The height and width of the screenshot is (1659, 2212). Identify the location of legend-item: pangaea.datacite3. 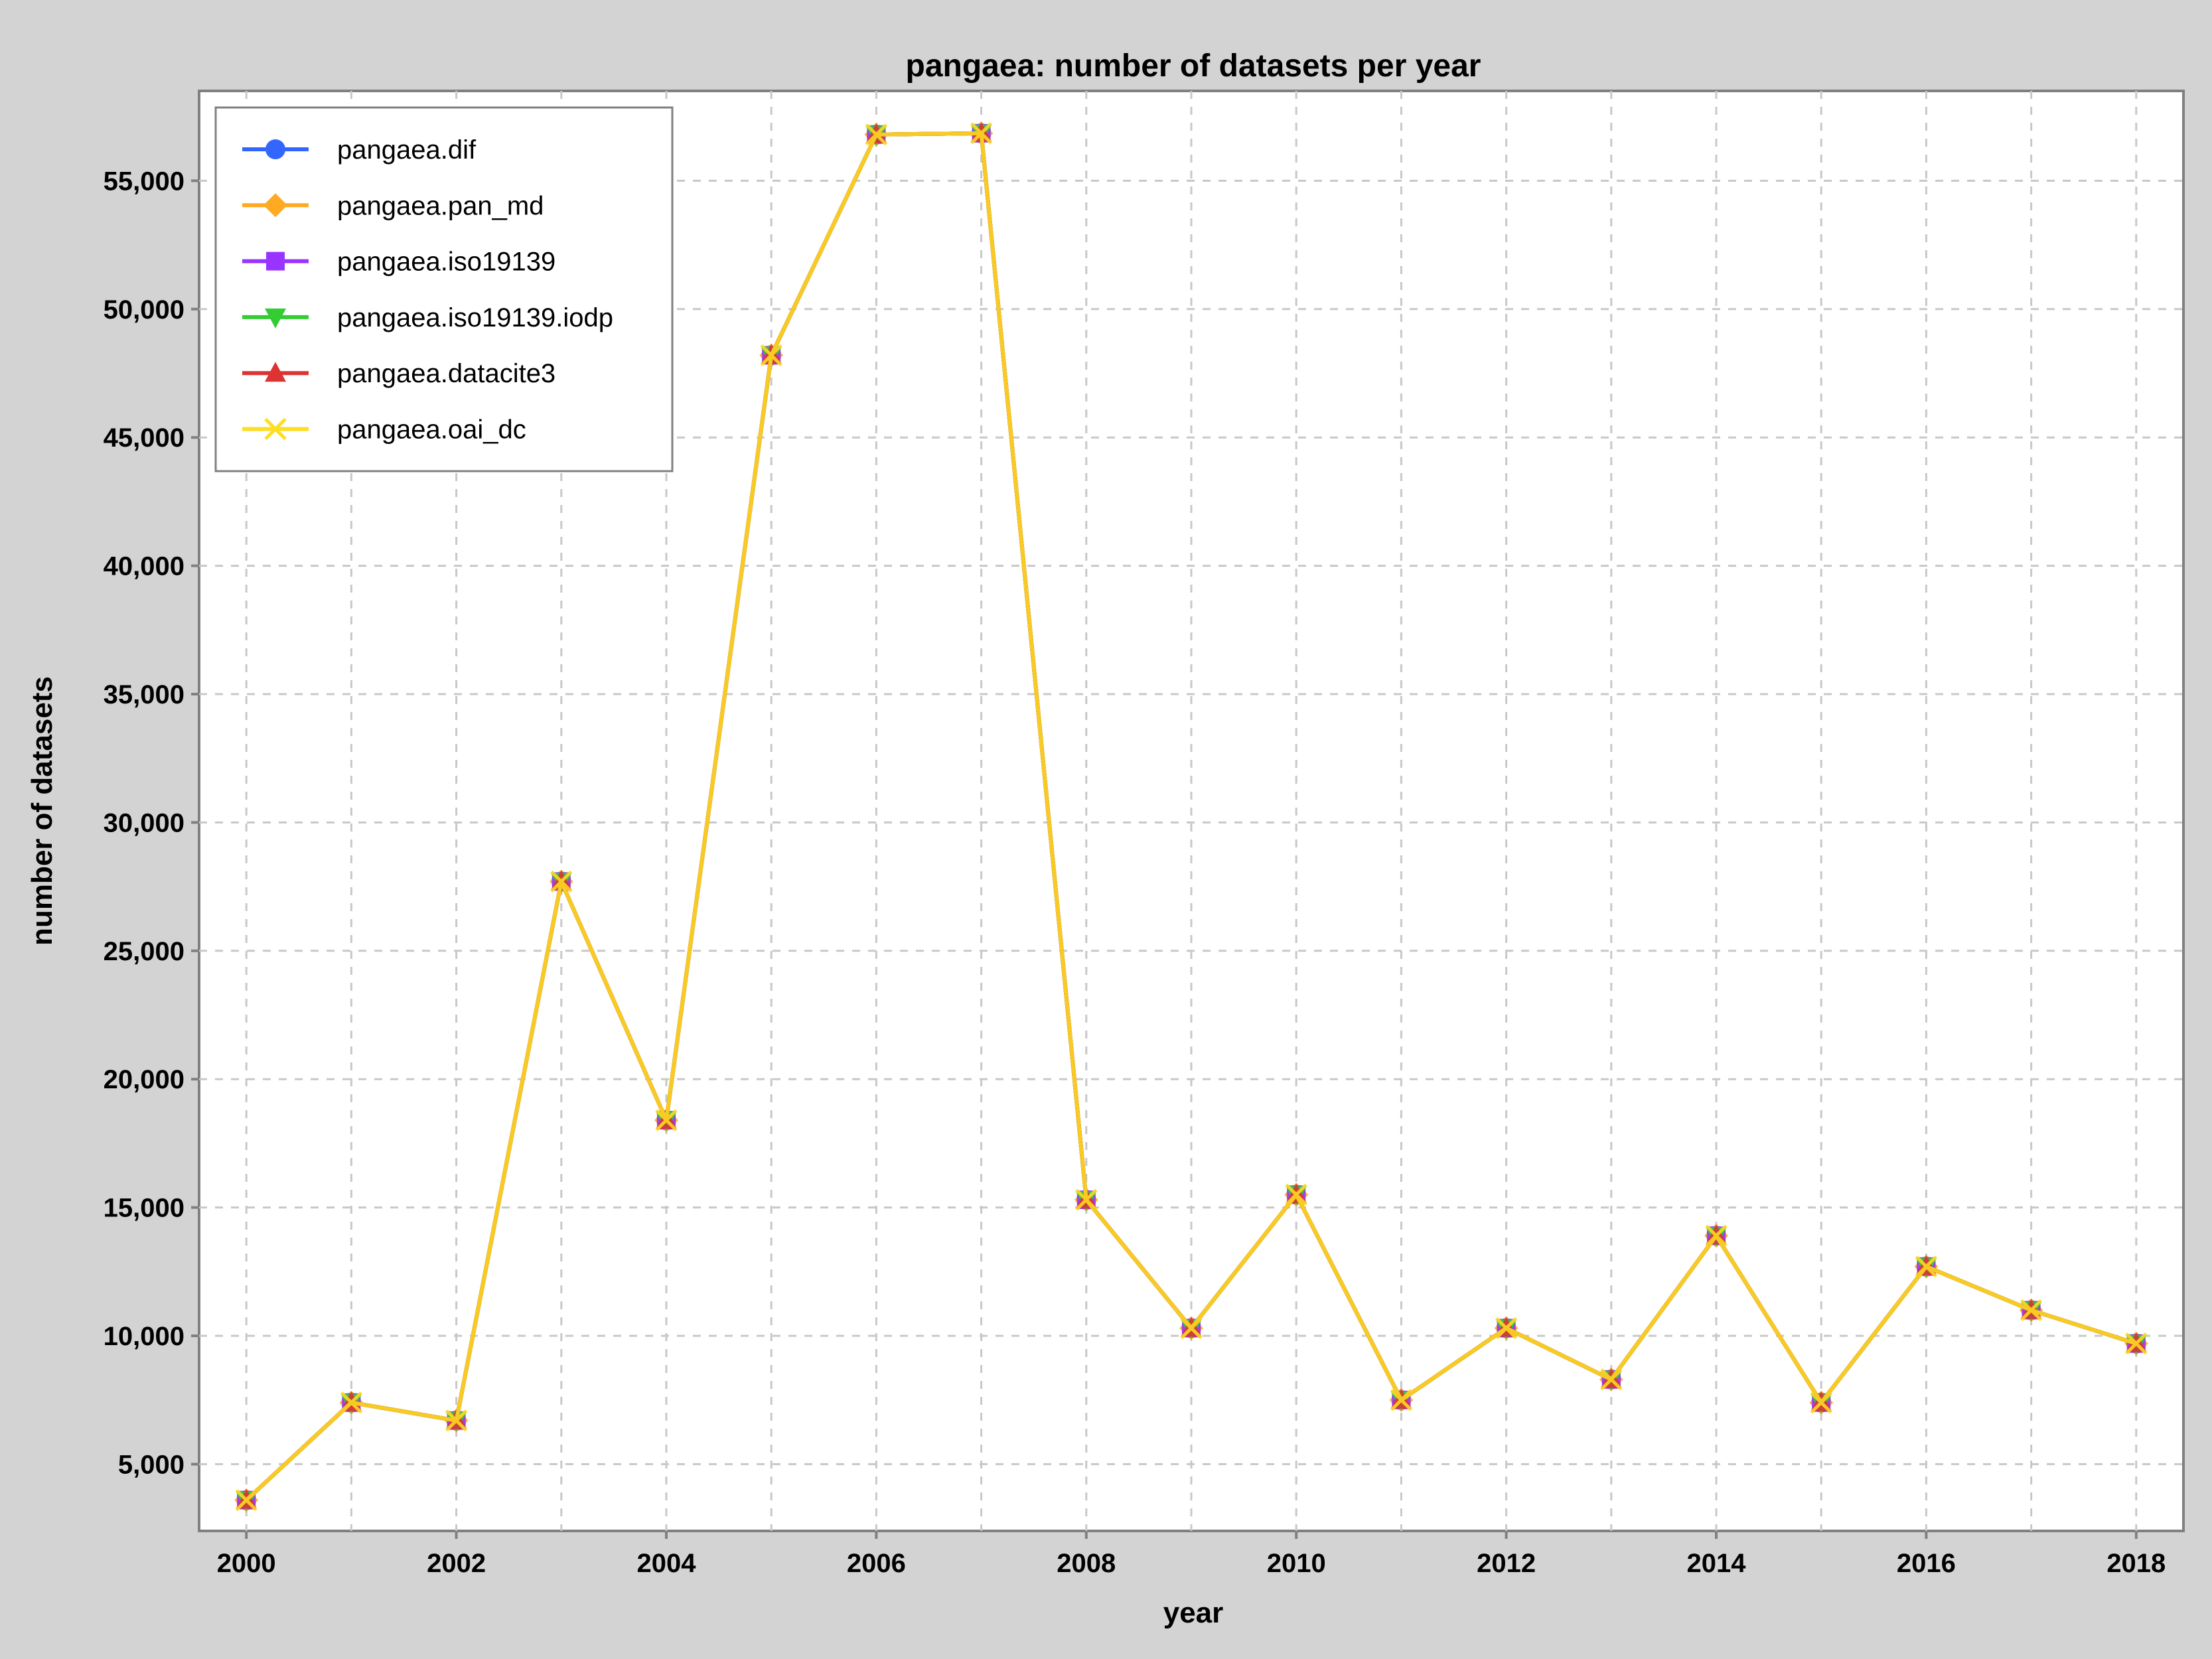
(399, 373).